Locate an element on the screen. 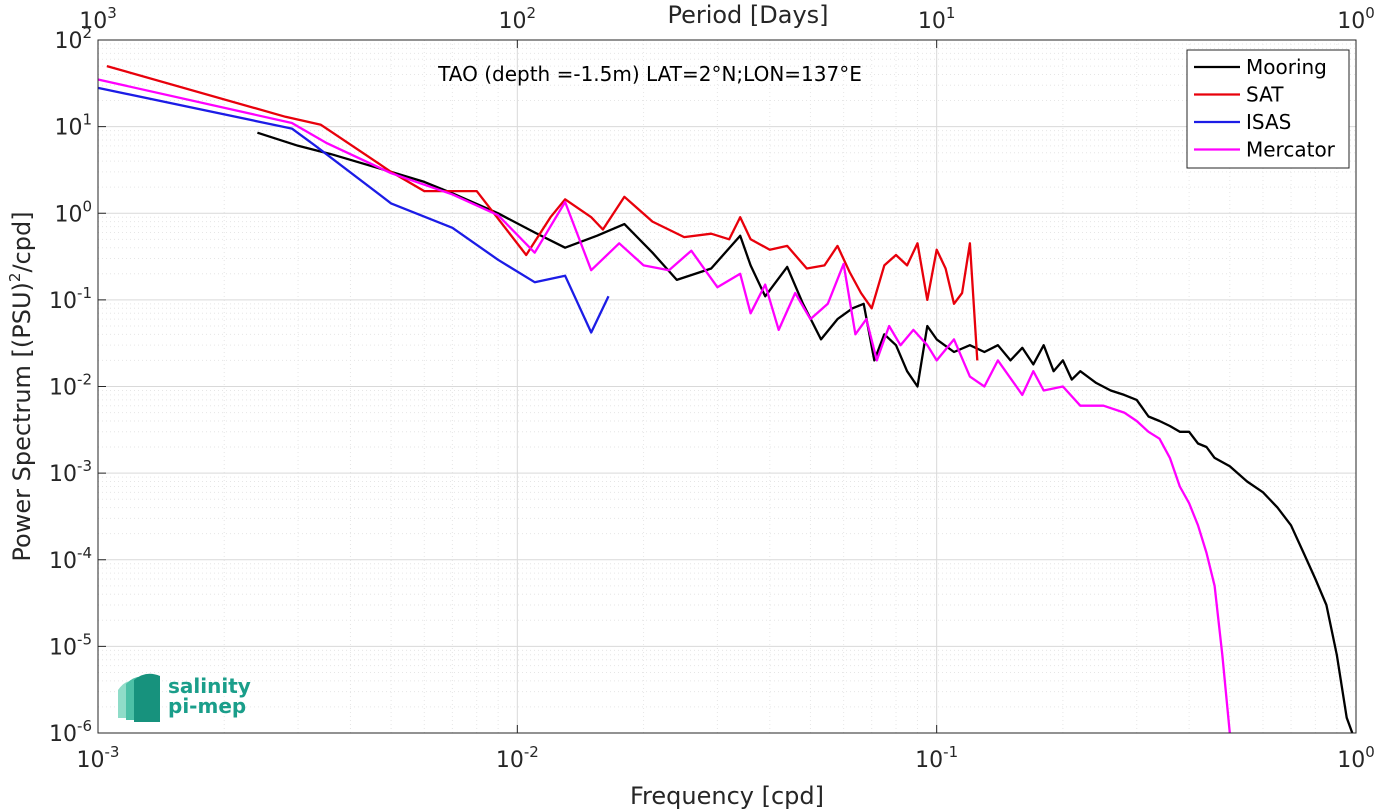 The height and width of the screenshot is (809, 1383). y-tick-label-exponent: -4 is located at coordinates (84, 553).